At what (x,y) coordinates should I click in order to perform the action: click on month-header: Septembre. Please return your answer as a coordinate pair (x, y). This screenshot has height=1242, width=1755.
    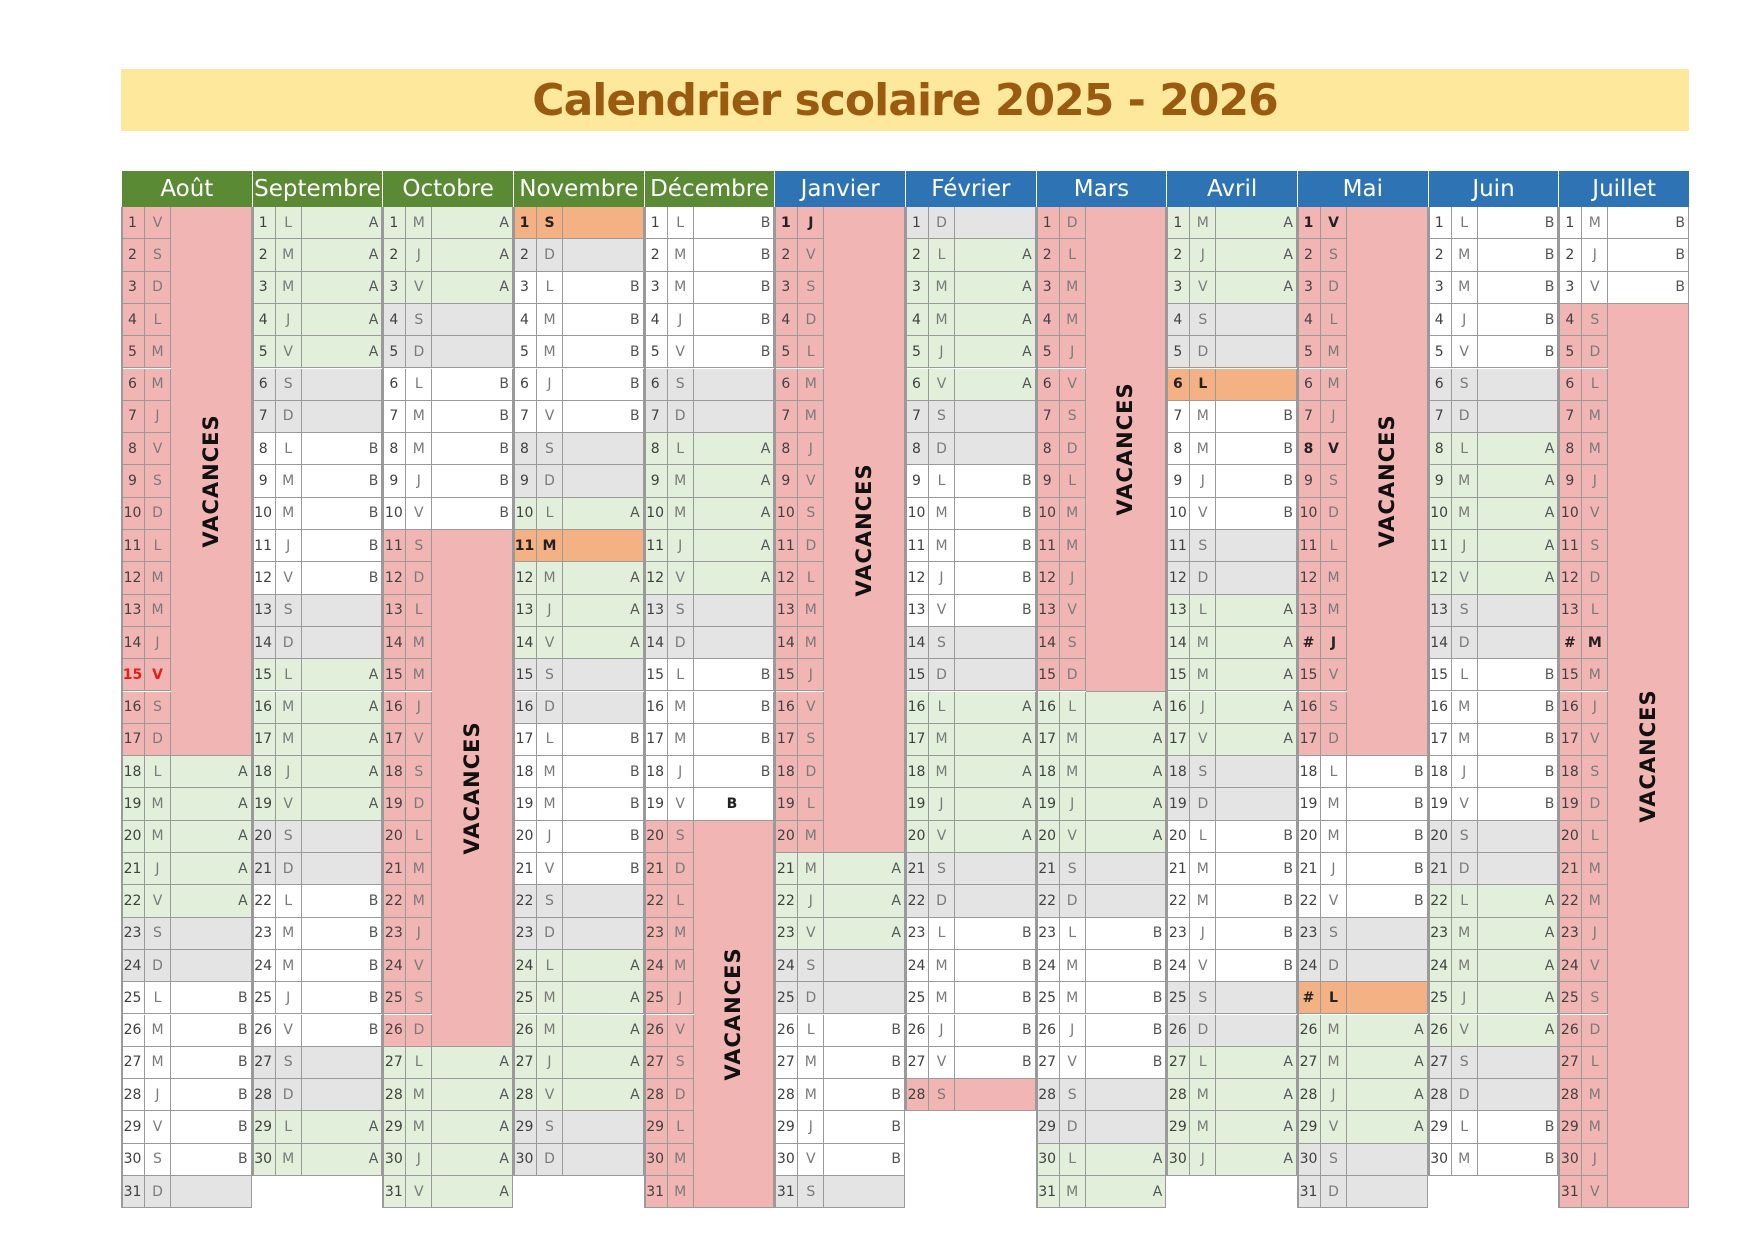
    Looking at the image, I should click on (317, 189).